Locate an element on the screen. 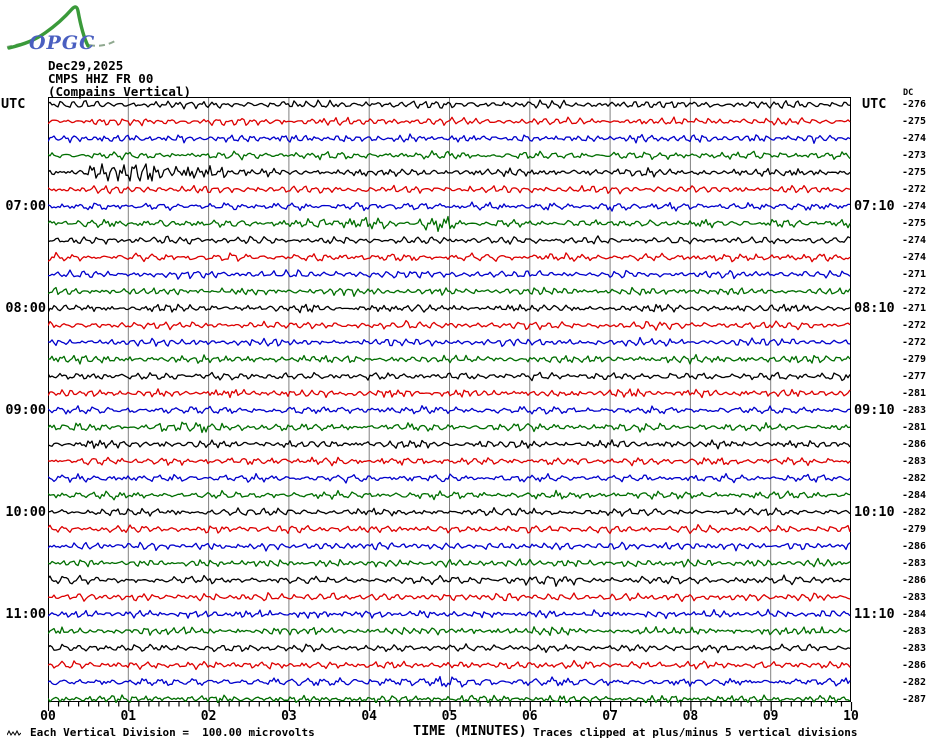 Image resolution: width=930 pixels, height=744 pixels. header-date: Dec29,2025 is located at coordinates (86, 65).